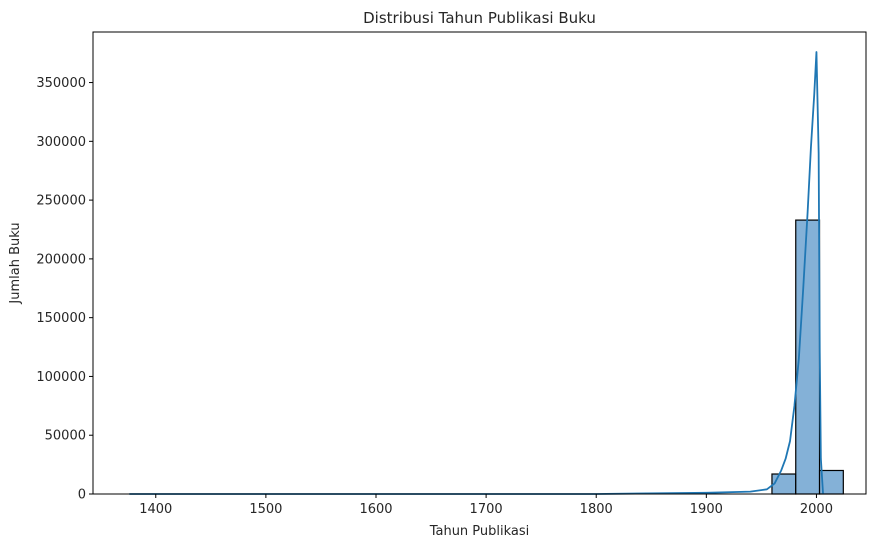 Image resolution: width=876 pixels, height=547 pixels. I want to click on x-tick-label-1: 1400, so click(155, 509).